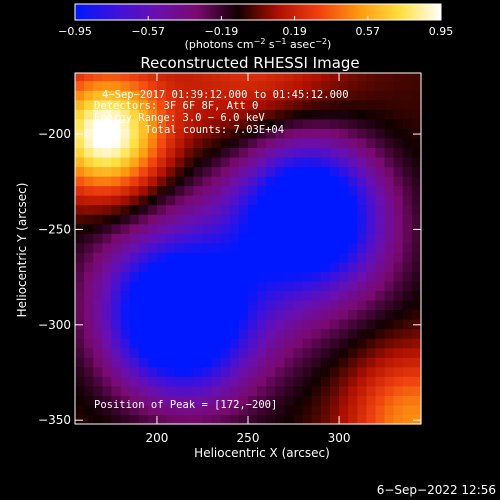 Image resolution: width=500 pixels, height=500 pixels. What do you see at coordinates (54, 325) in the screenshot?
I see `y-tick-label: −300` at bounding box center [54, 325].